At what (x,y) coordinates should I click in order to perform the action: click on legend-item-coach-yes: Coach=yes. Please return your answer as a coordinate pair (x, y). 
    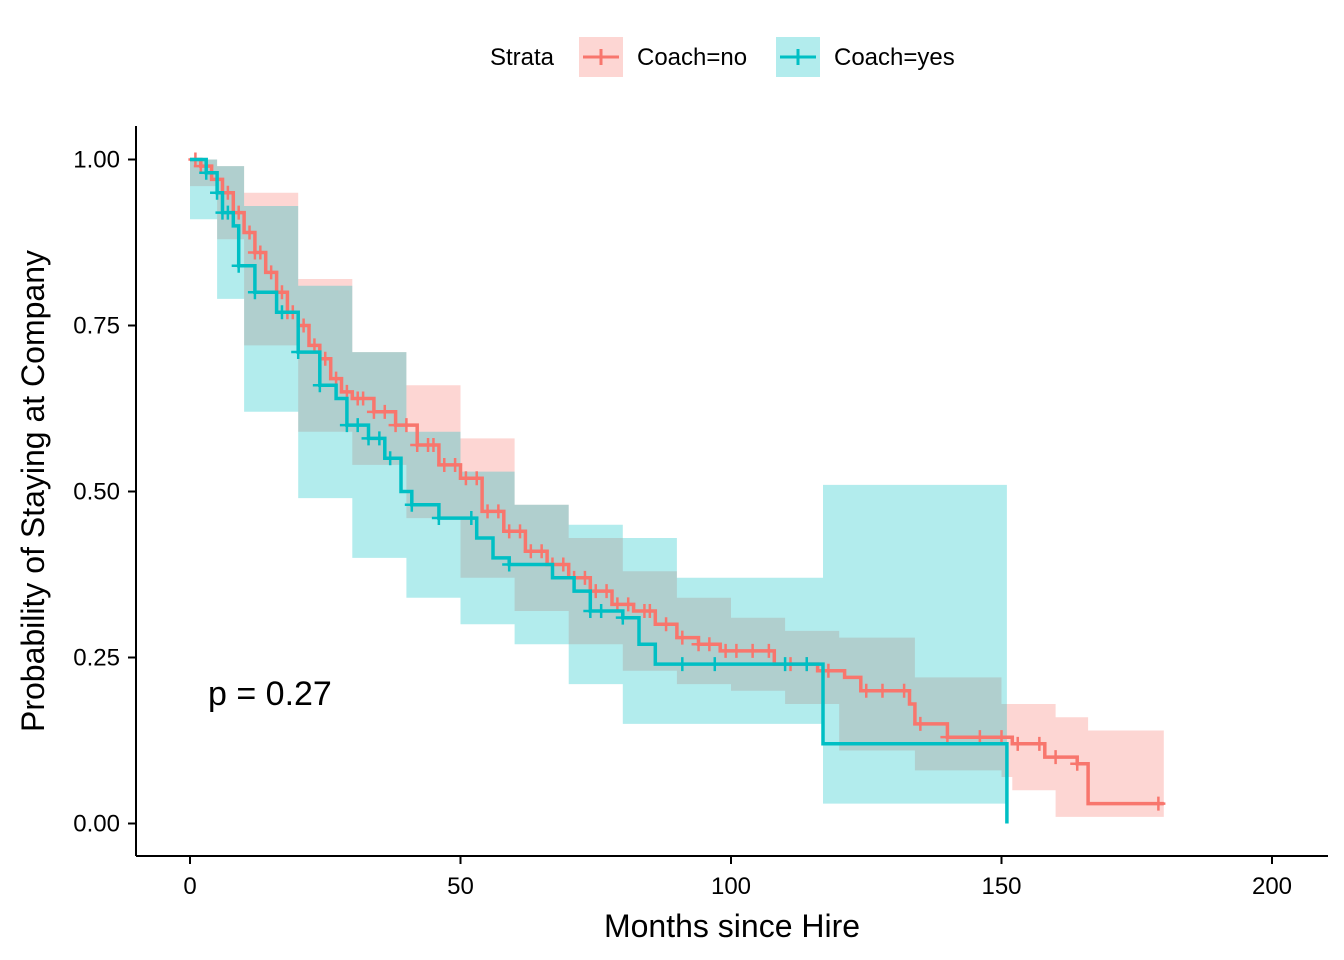
    Looking at the image, I should click on (865, 57).